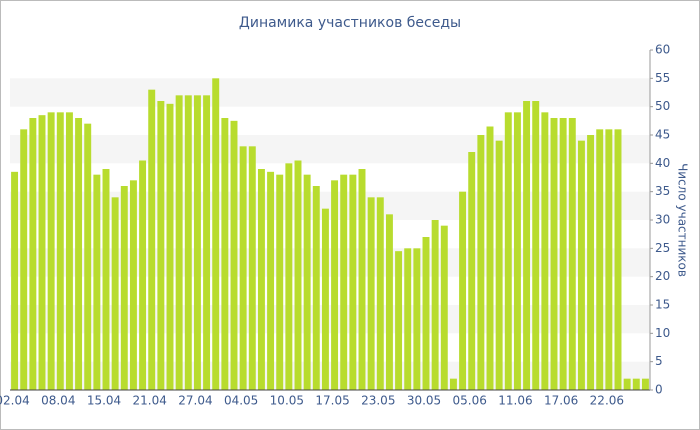  What do you see at coordinates (104, 401) in the screenshot?
I see `x-tick-label: 15.04` at bounding box center [104, 401].